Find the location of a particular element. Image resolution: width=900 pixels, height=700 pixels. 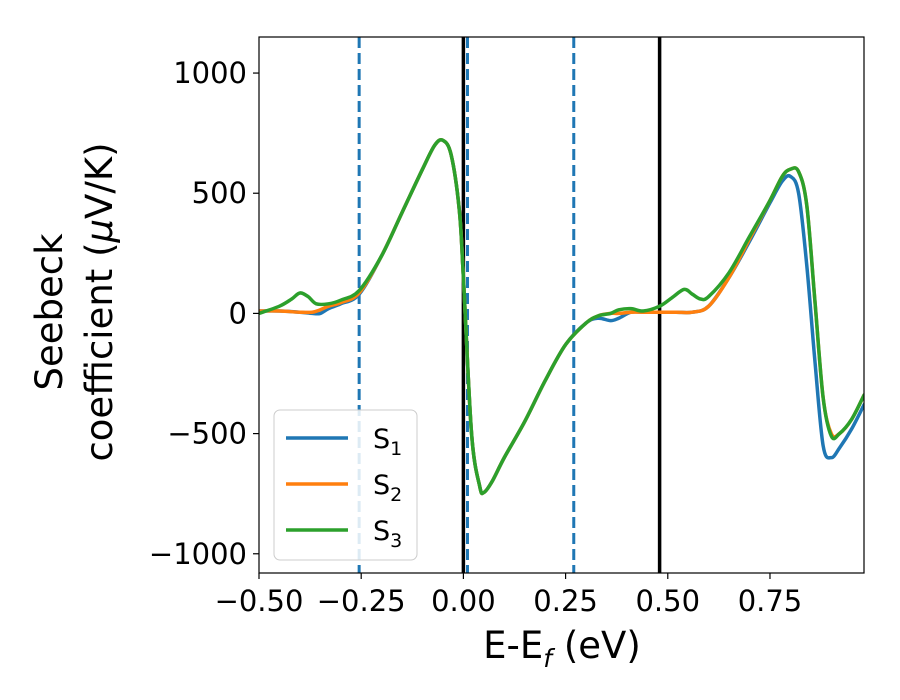

x-tick-label: 0.00 is located at coordinates (463, 601).